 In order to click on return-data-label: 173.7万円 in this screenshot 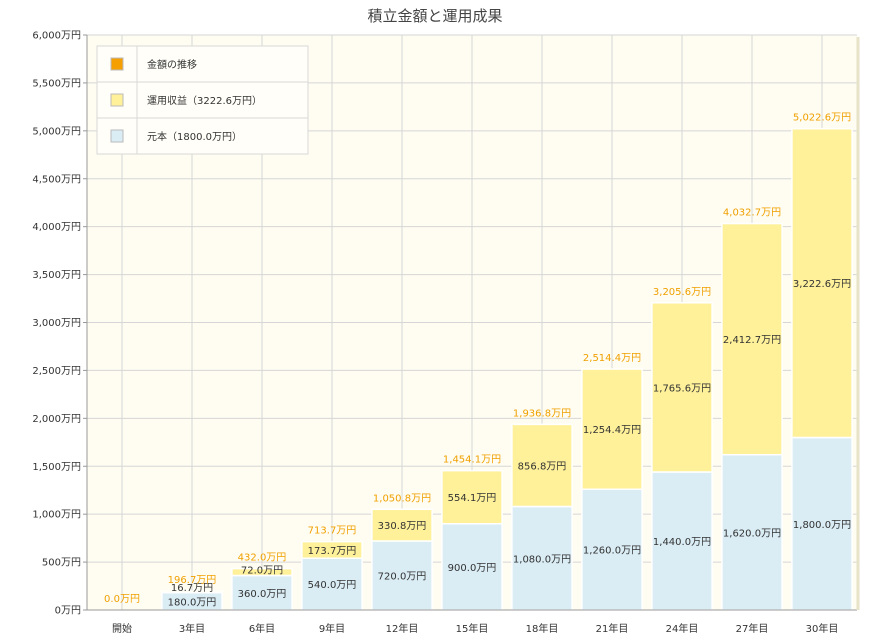, I will do `click(332, 551)`.